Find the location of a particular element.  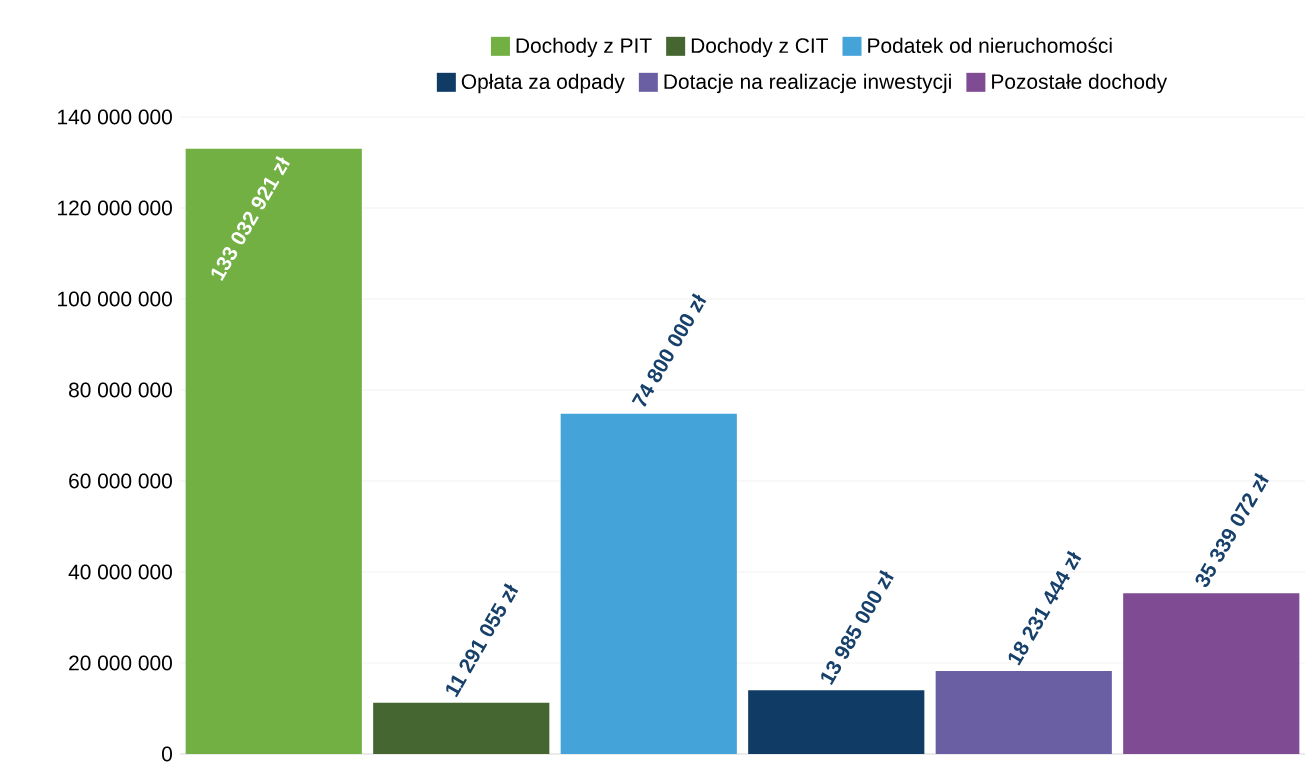

y-tick-label: 80 000 000 is located at coordinates (120, 390).